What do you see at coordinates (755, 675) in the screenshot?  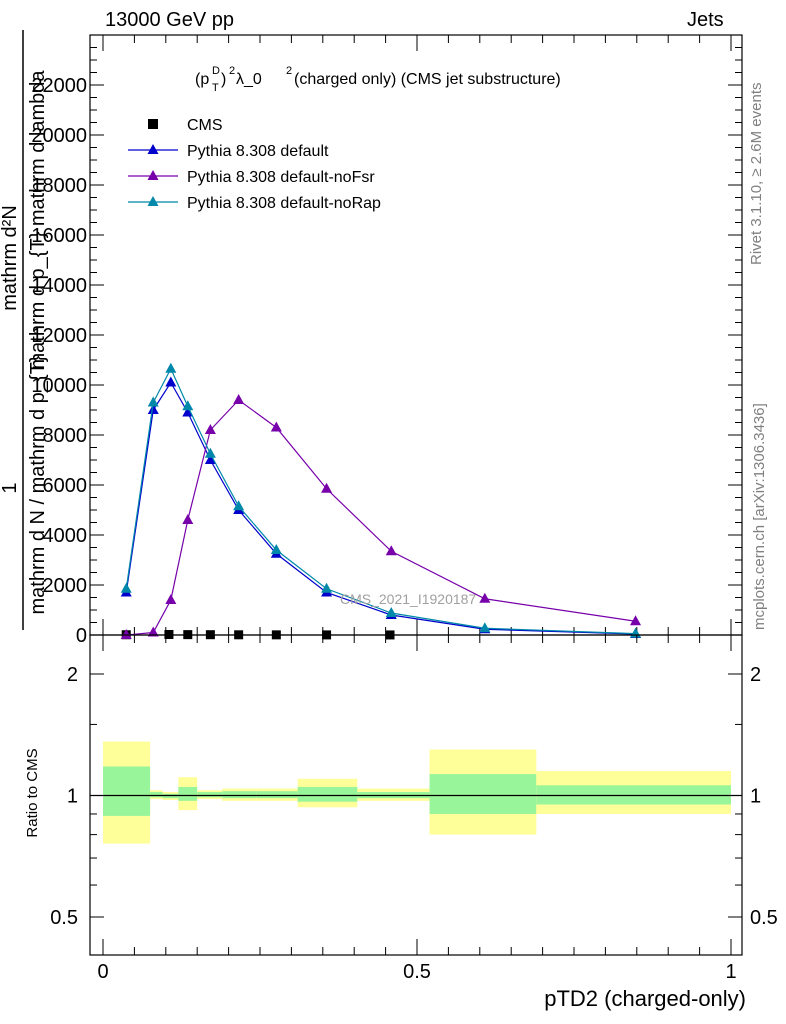 I see `ratio-y-tick-label-right: 2` at bounding box center [755, 675].